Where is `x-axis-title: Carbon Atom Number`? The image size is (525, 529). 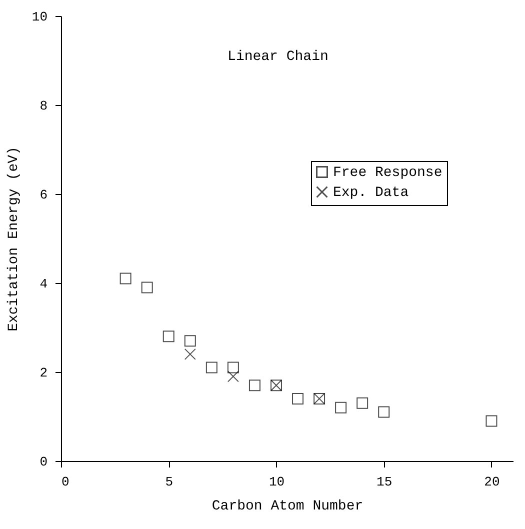 x-axis-title: Carbon Atom Number is located at coordinates (288, 506).